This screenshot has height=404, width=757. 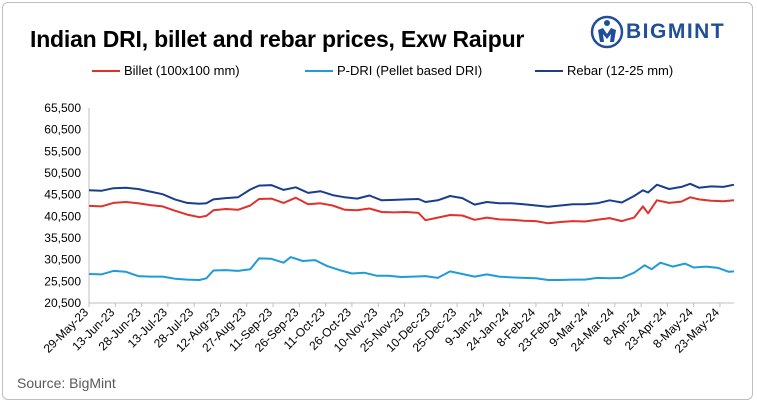 I want to click on y-tick-label: 65,500, so click(x=62, y=108).